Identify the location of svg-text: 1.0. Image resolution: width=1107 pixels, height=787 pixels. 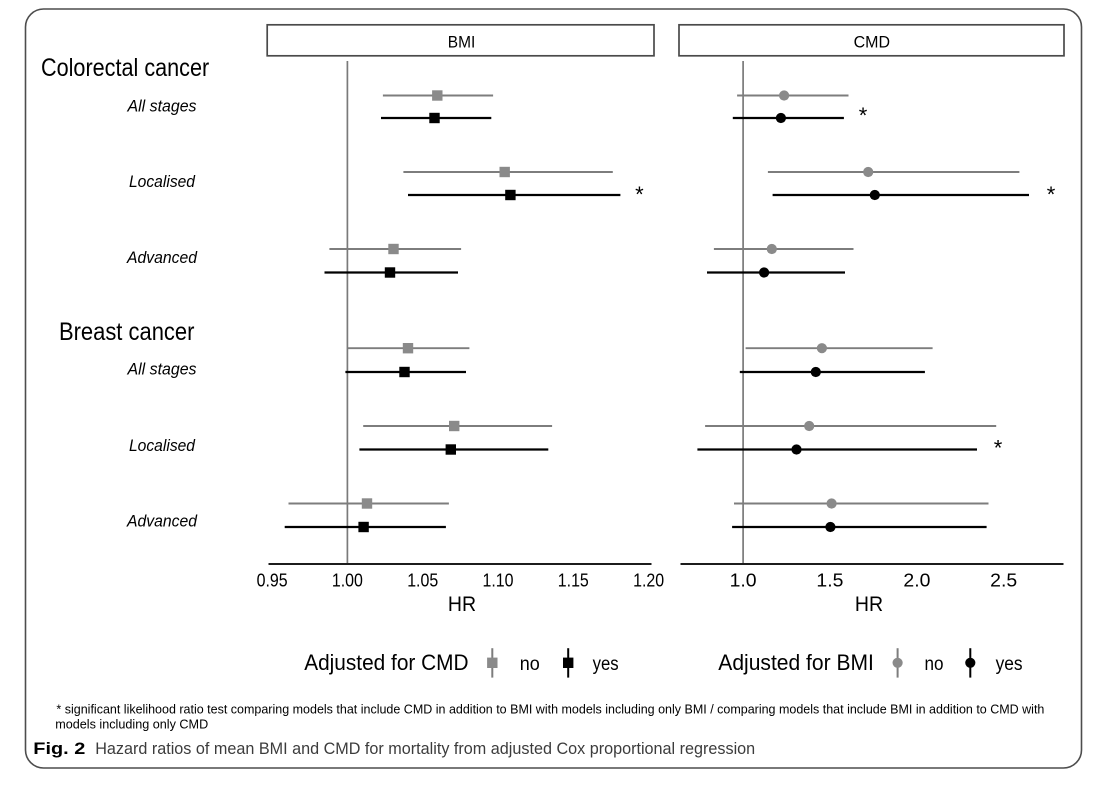
(743, 580).